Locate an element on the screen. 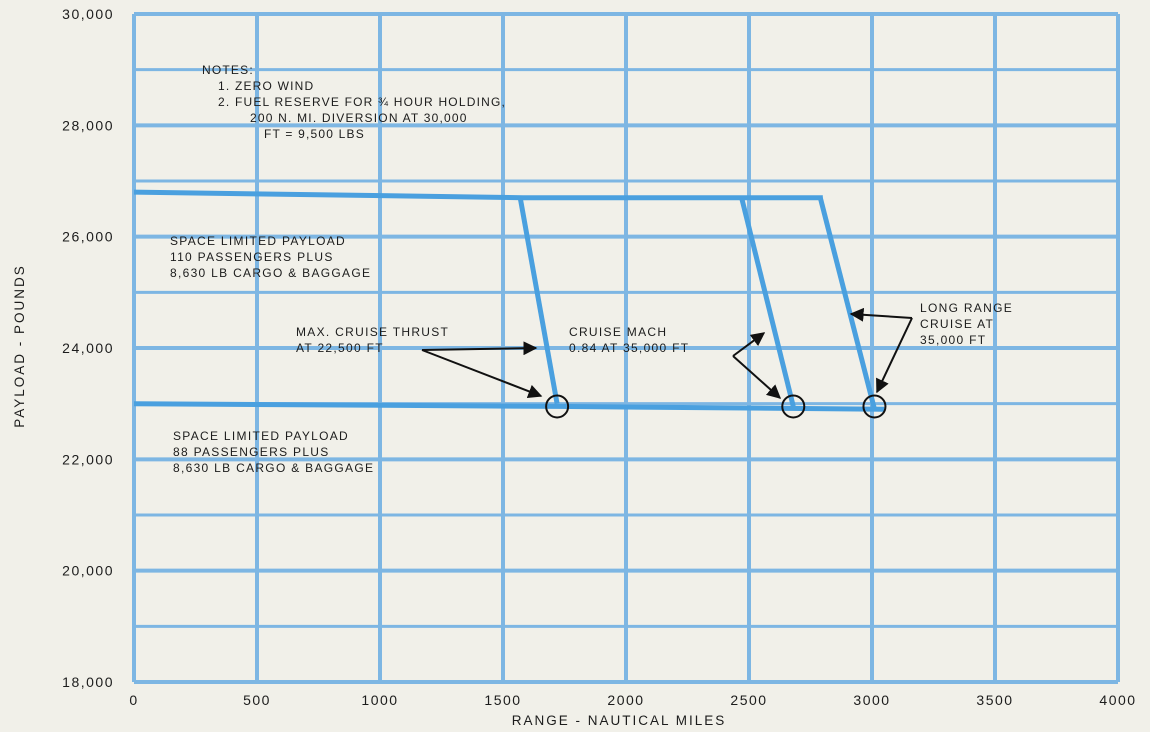 The image size is (1150, 732). notes-line: 2. FUEL RESERVE FOR ¾ HOUR HOLDING, is located at coordinates (362, 102).